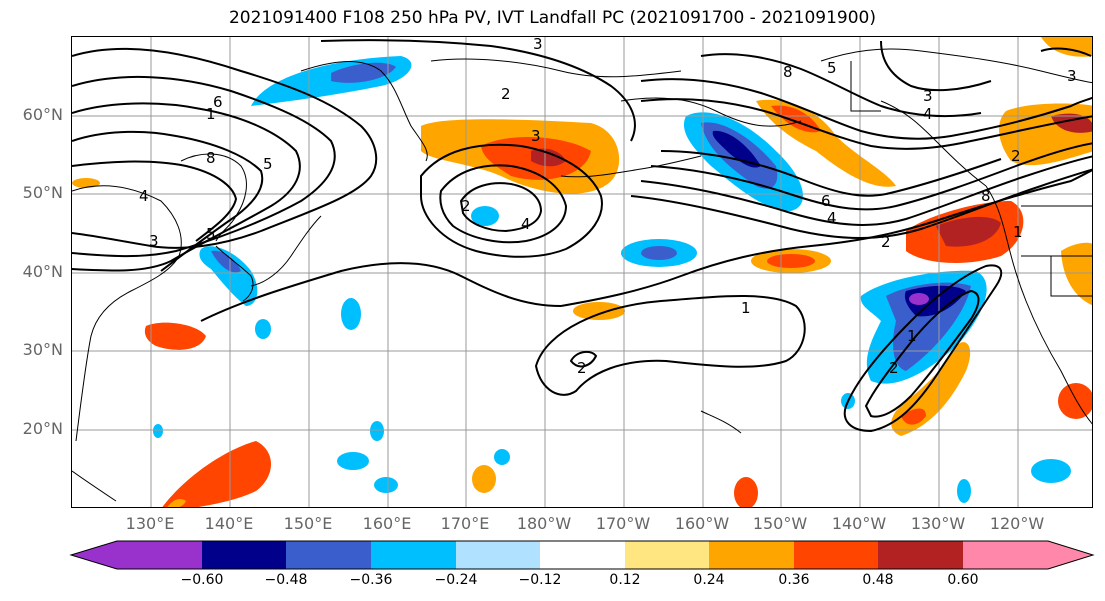 This screenshot has width=1105, height=601. I want to click on colorbar-tick-3: −0.36, so click(371, 580).